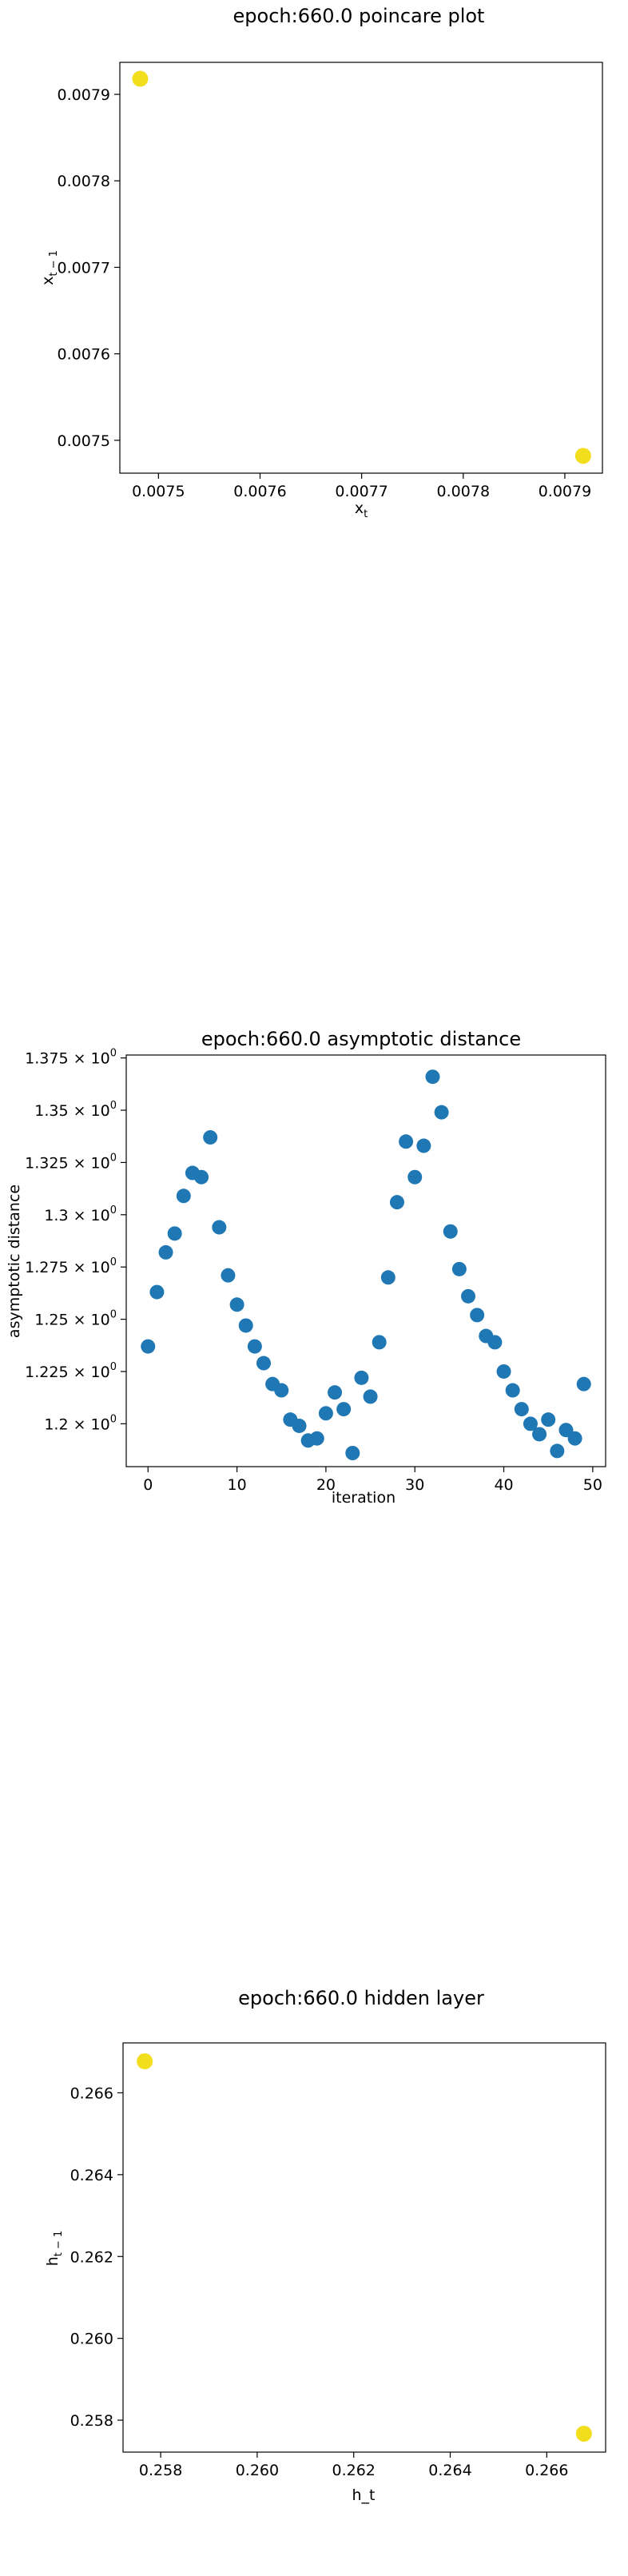 The image size is (628, 2576). What do you see at coordinates (361, 1998) in the screenshot?
I see `chart-title: epoch:660.0 hidden layer` at bounding box center [361, 1998].